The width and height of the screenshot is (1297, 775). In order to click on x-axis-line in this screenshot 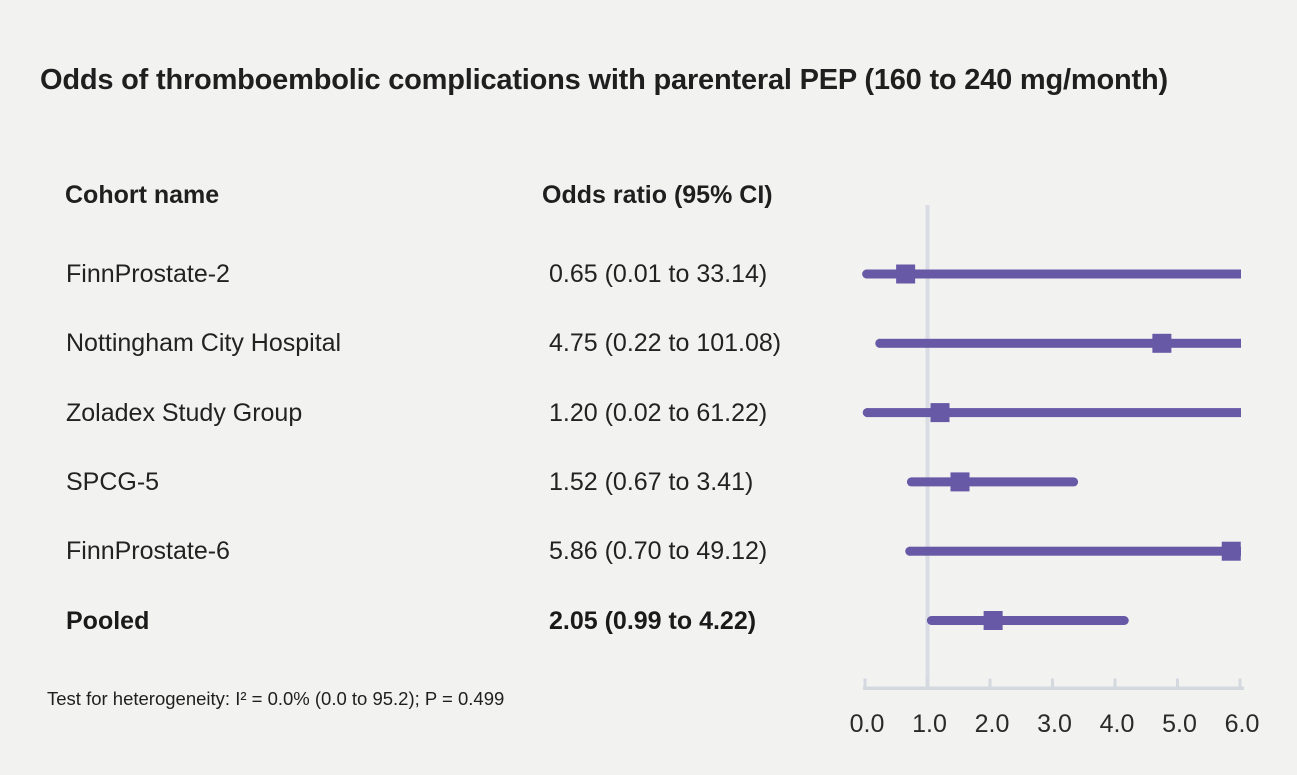, I will do `click(1053, 688)`.